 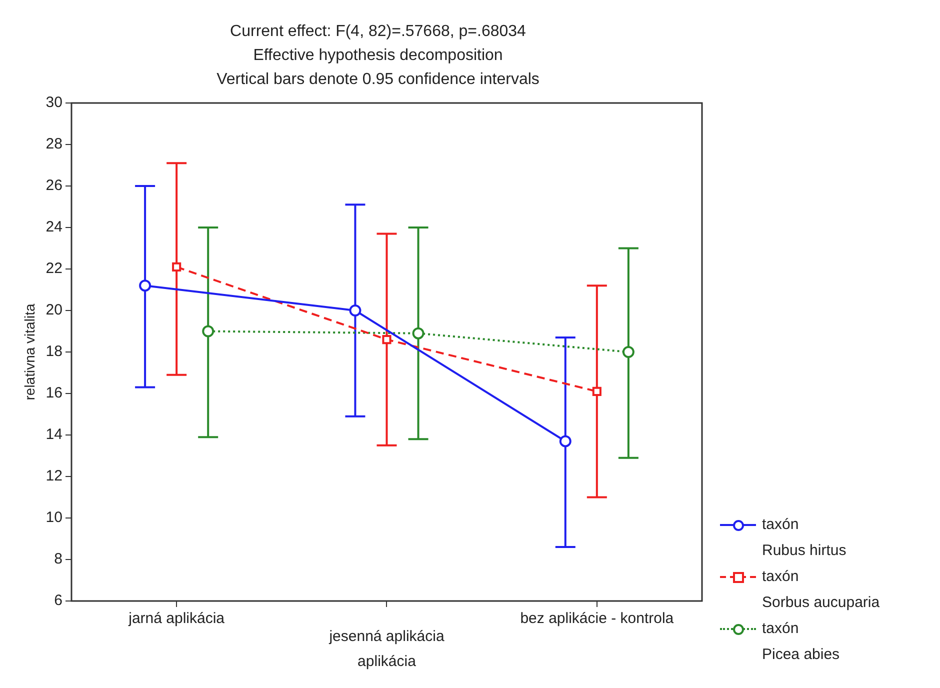 I want to click on y-tick-label: 22, so click(x=54, y=269).